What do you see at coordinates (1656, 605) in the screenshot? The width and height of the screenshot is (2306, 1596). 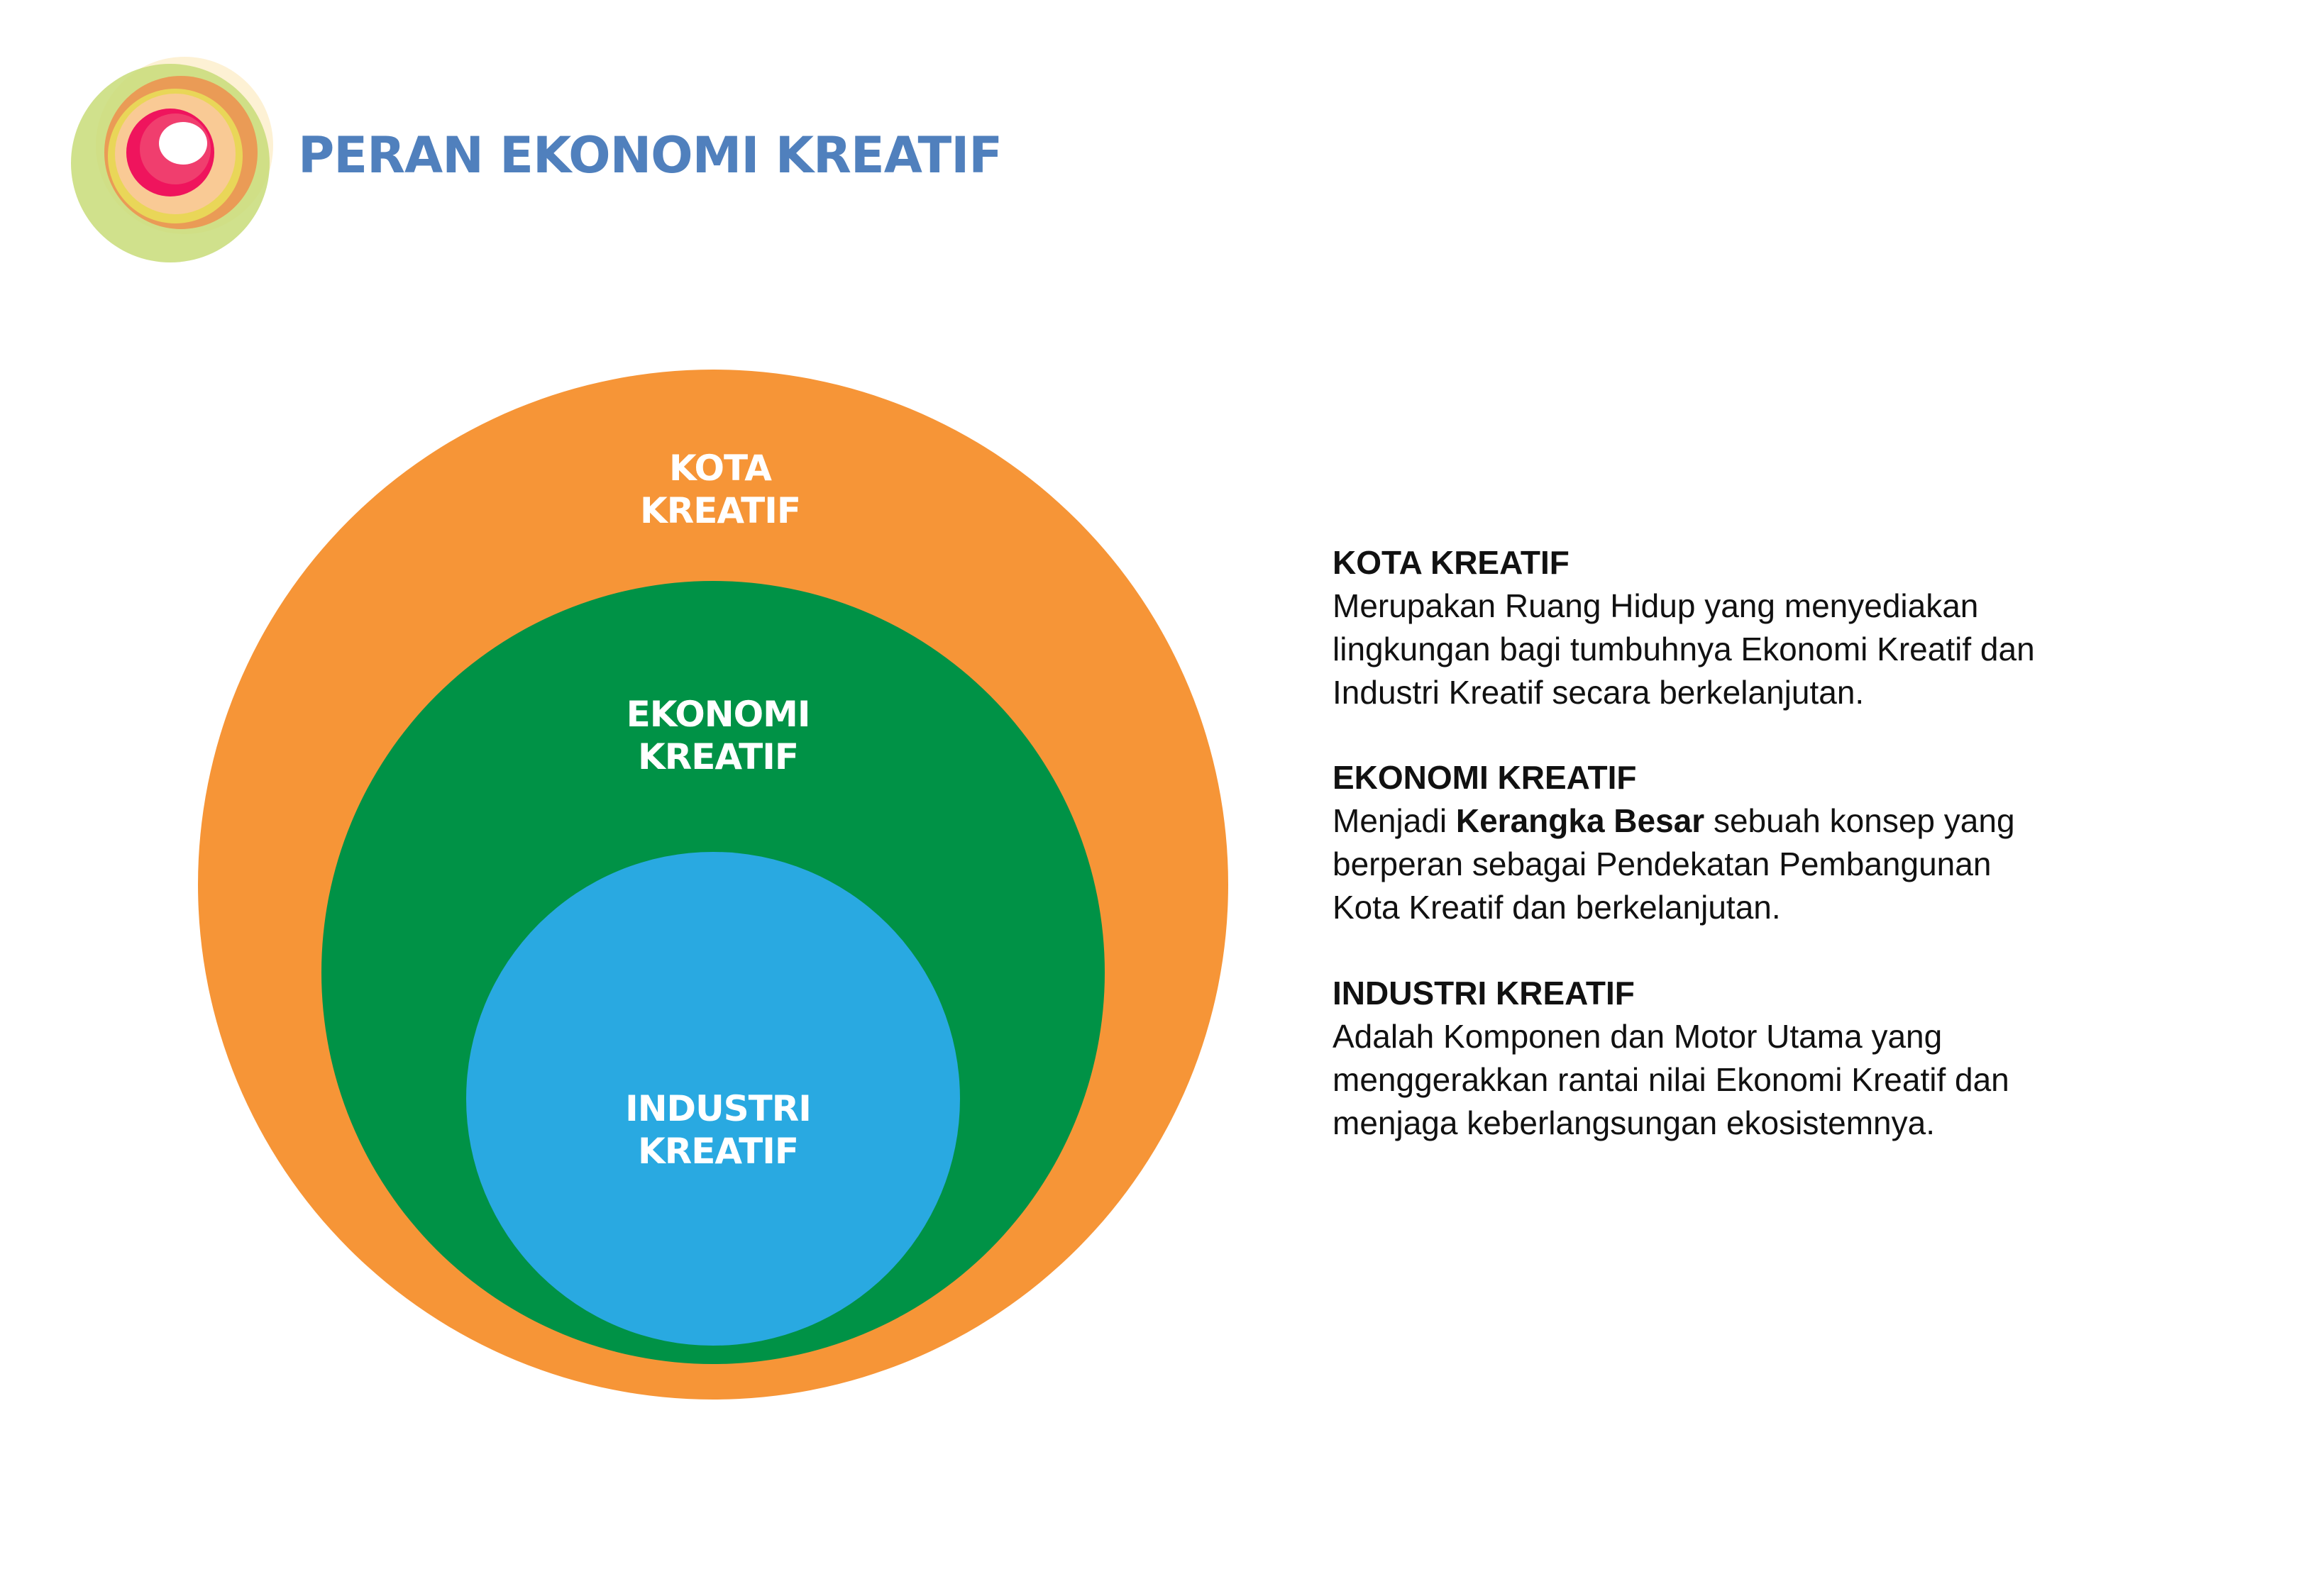 I see `description-line: Merupakan Ruang Hidup yang menyediakan` at bounding box center [1656, 605].